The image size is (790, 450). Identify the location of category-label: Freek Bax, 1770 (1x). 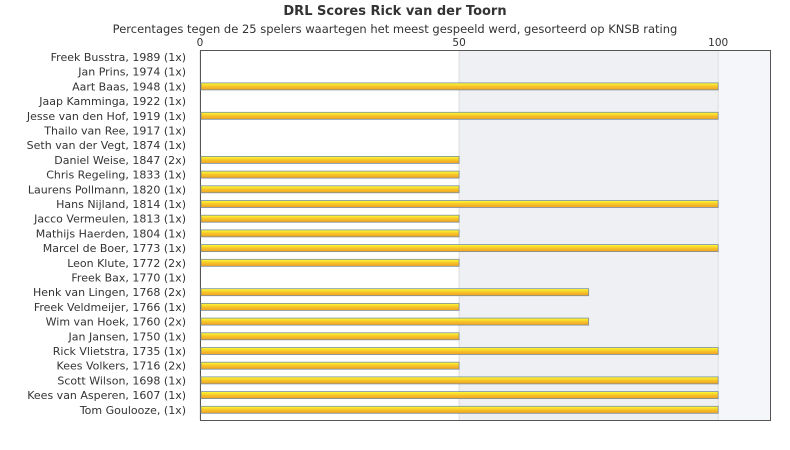
(128, 278).